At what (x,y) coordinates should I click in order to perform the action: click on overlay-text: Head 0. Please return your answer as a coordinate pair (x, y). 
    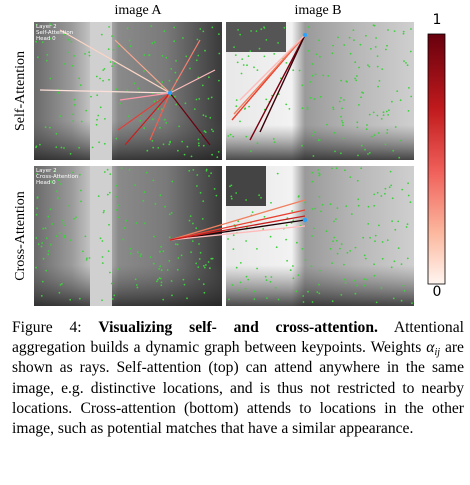
    Looking at the image, I should click on (46, 39).